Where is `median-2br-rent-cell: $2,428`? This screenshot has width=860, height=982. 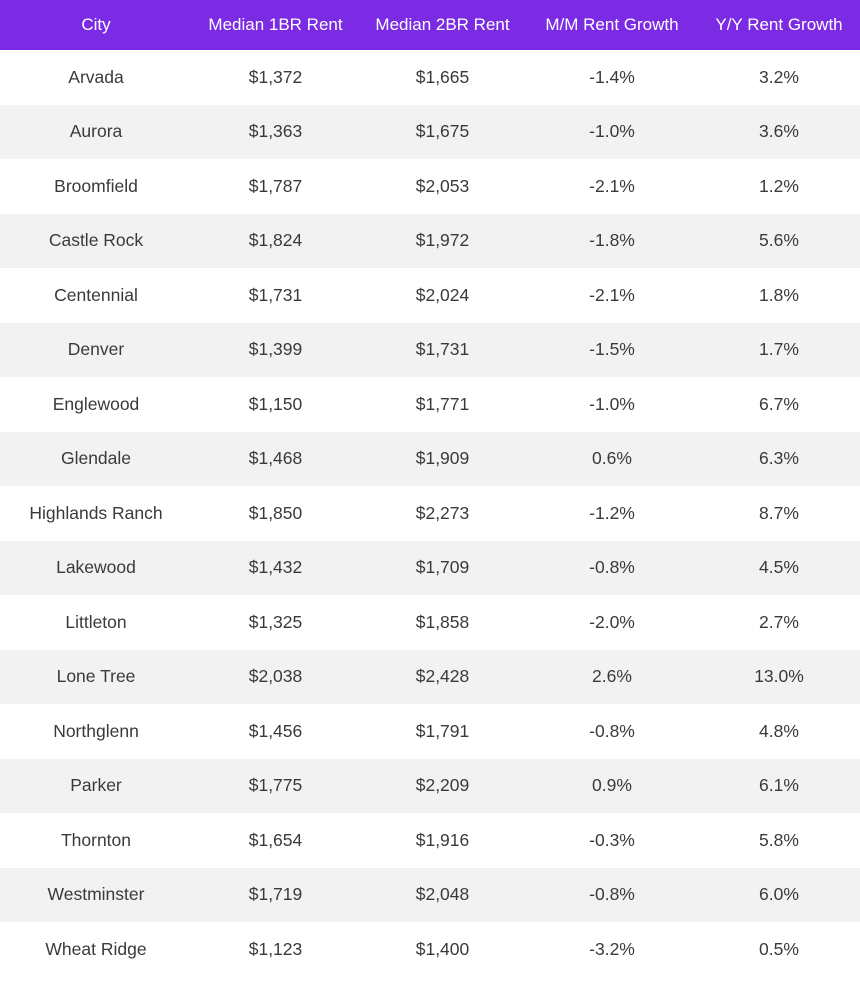 median-2br-rent-cell: $2,428 is located at coordinates (442, 676).